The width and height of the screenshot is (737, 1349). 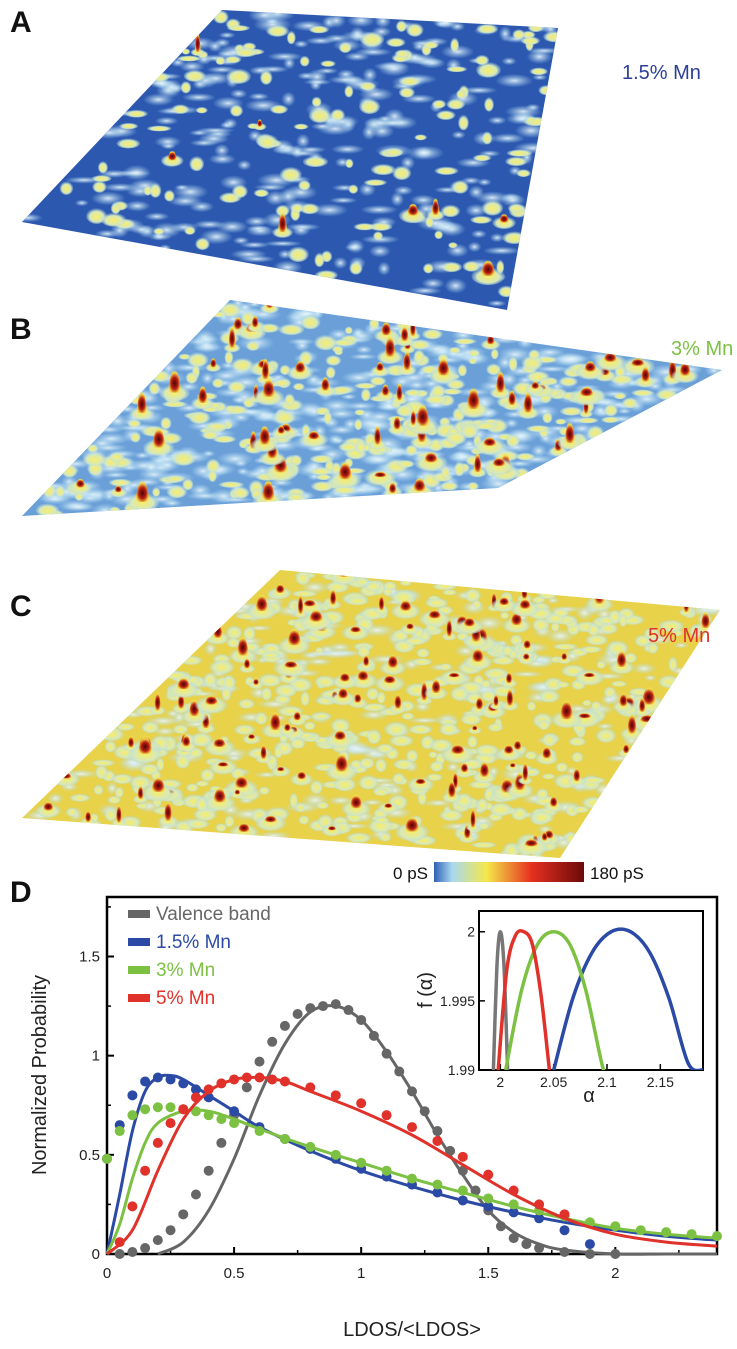 What do you see at coordinates (509, 872) in the screenshot?
I see `colorbar-gradient` at bounding box center [509, 872].